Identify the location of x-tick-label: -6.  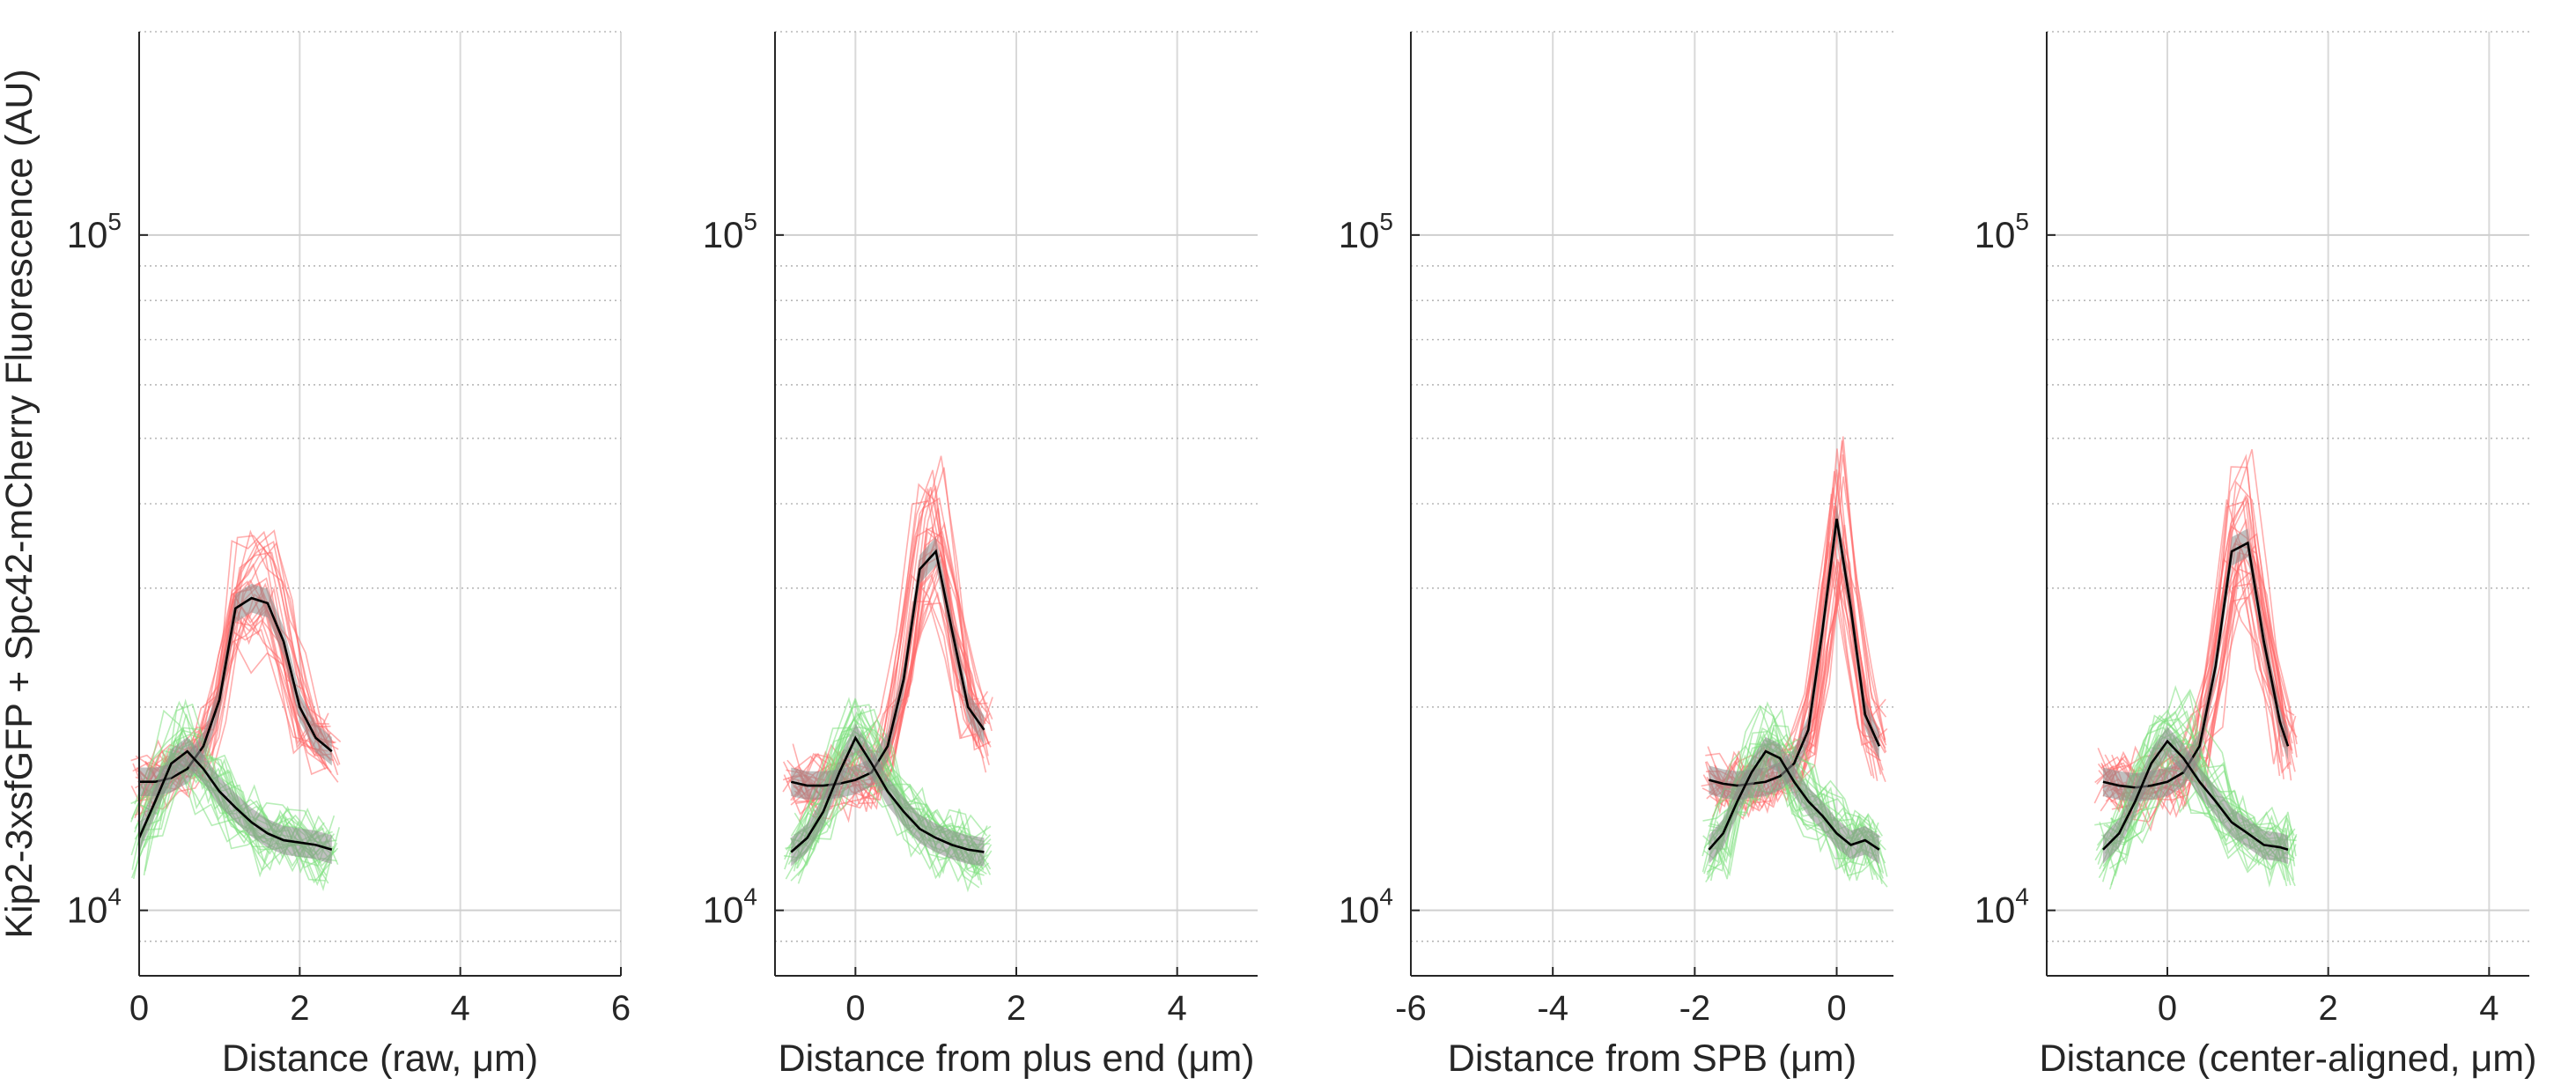
(1411, 1009).